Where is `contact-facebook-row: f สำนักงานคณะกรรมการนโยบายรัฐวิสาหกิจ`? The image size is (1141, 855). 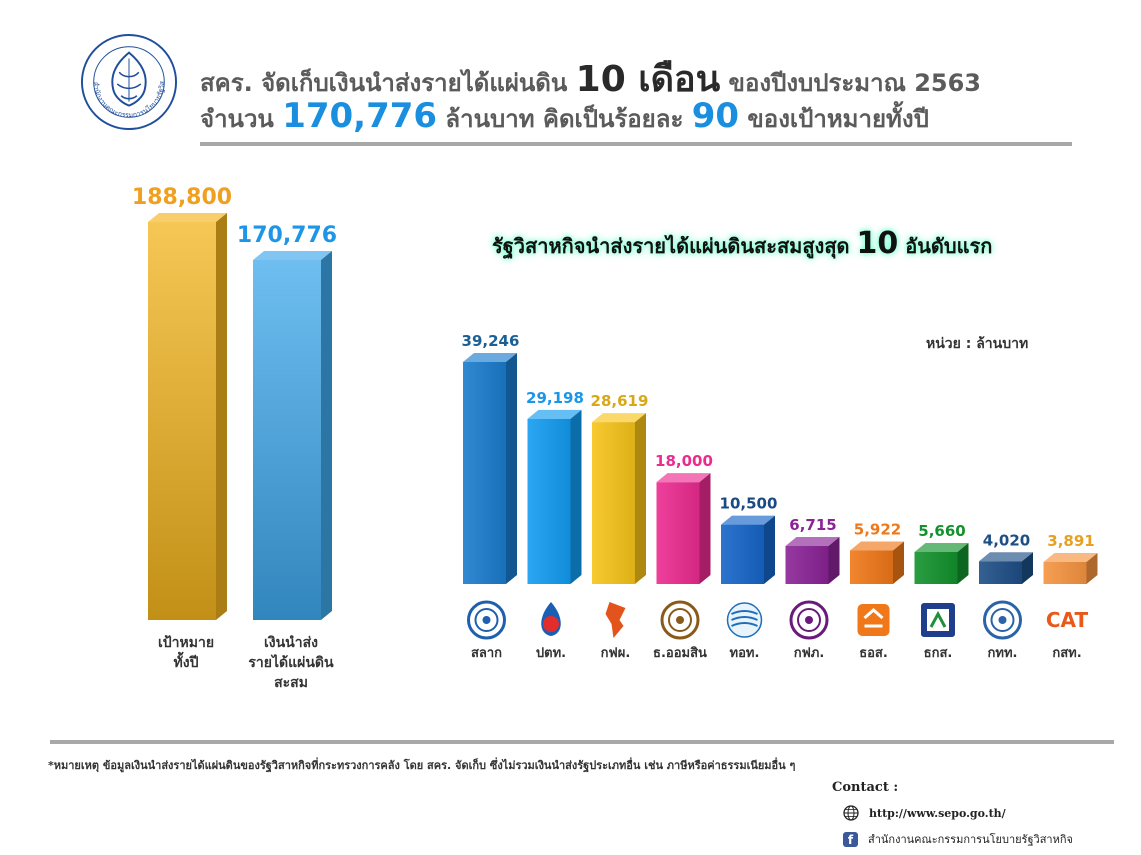 contact-facebook-row: f สำนักงานคณะกรรมการนโยบายรัฐวิสาหกิจ is located at coordinates (958, 839).